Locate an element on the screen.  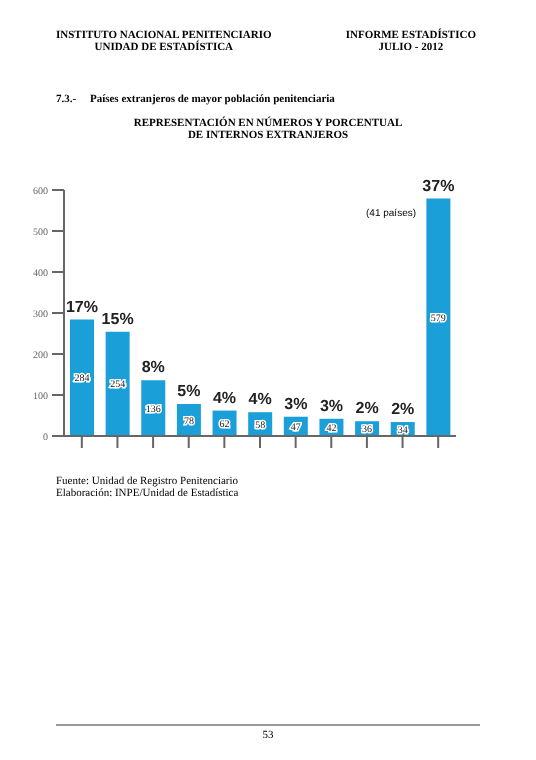
annotation: 8% is located at coordinates (153, 367).